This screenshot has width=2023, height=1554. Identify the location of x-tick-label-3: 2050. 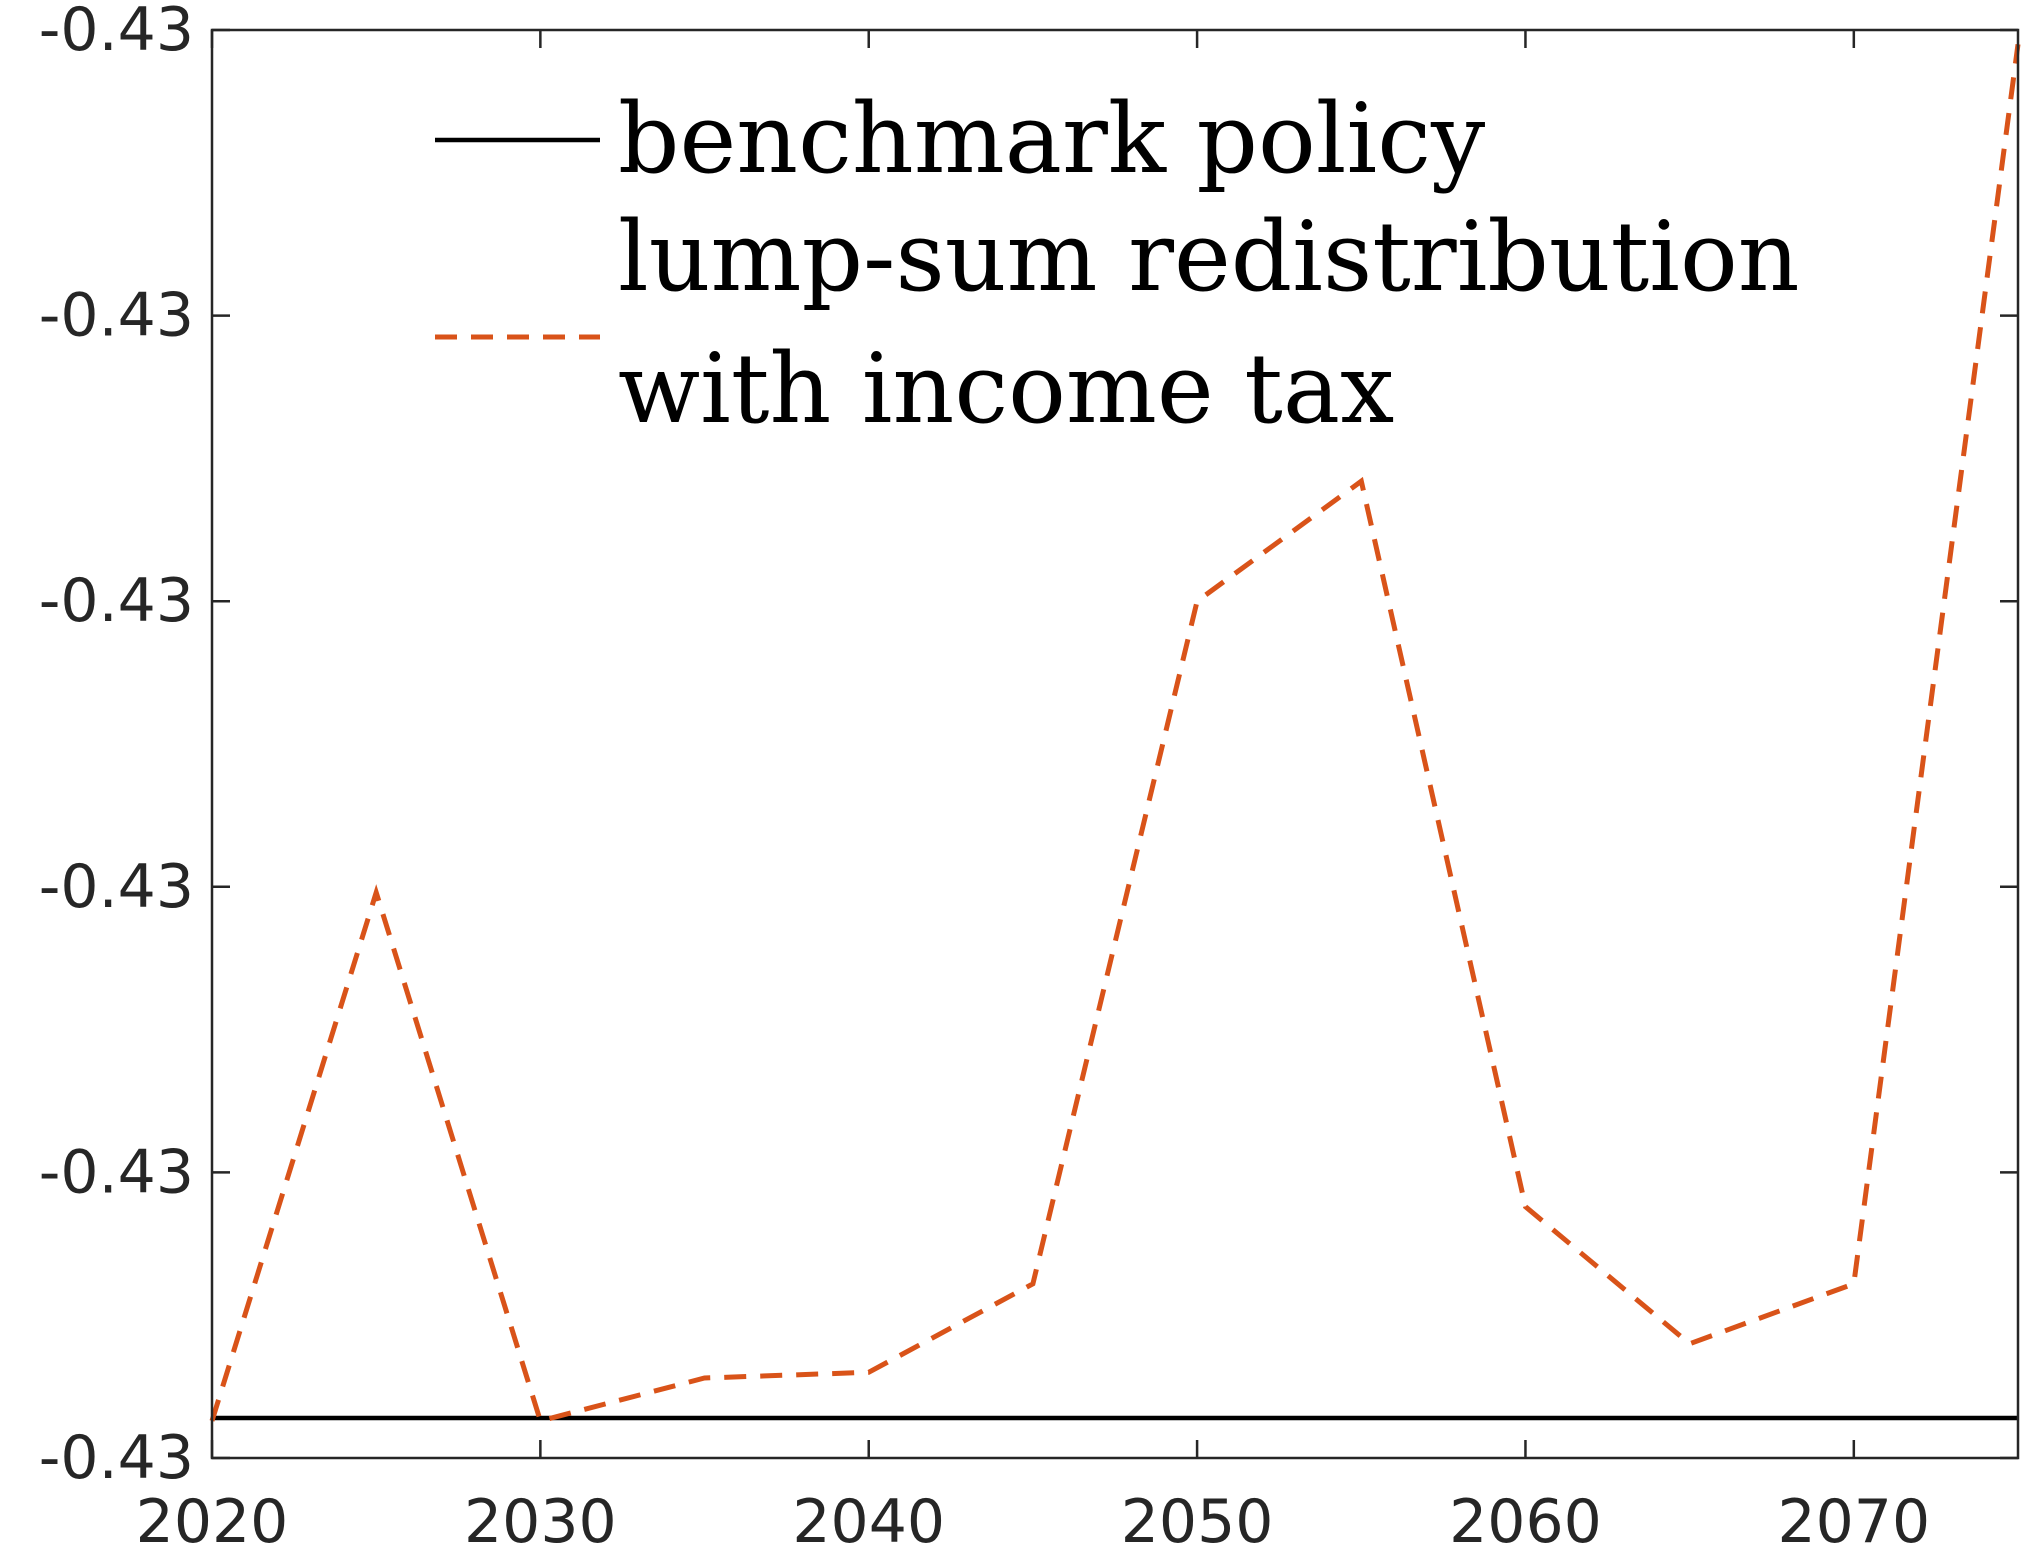
(1197, 1520).